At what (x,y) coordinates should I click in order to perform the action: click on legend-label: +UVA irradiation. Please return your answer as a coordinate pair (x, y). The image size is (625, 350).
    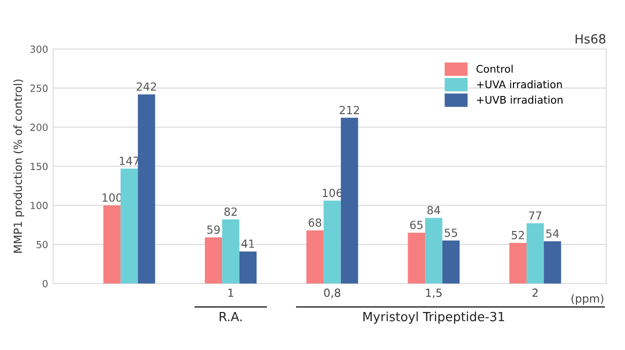
    Looking at the image, I should click on (519, 84).